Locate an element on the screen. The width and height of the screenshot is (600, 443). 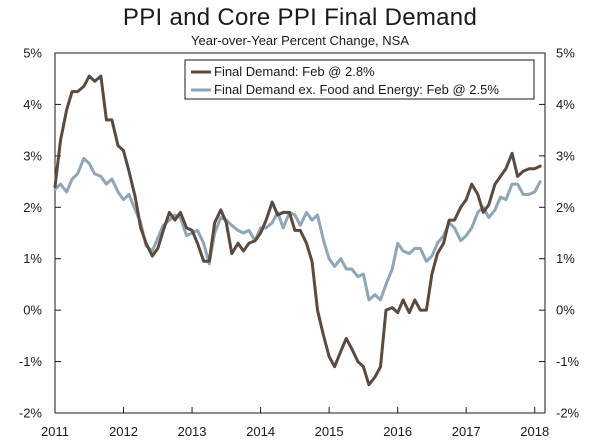
y-tick-label-left: -1% is located at coordinates (31, 361).